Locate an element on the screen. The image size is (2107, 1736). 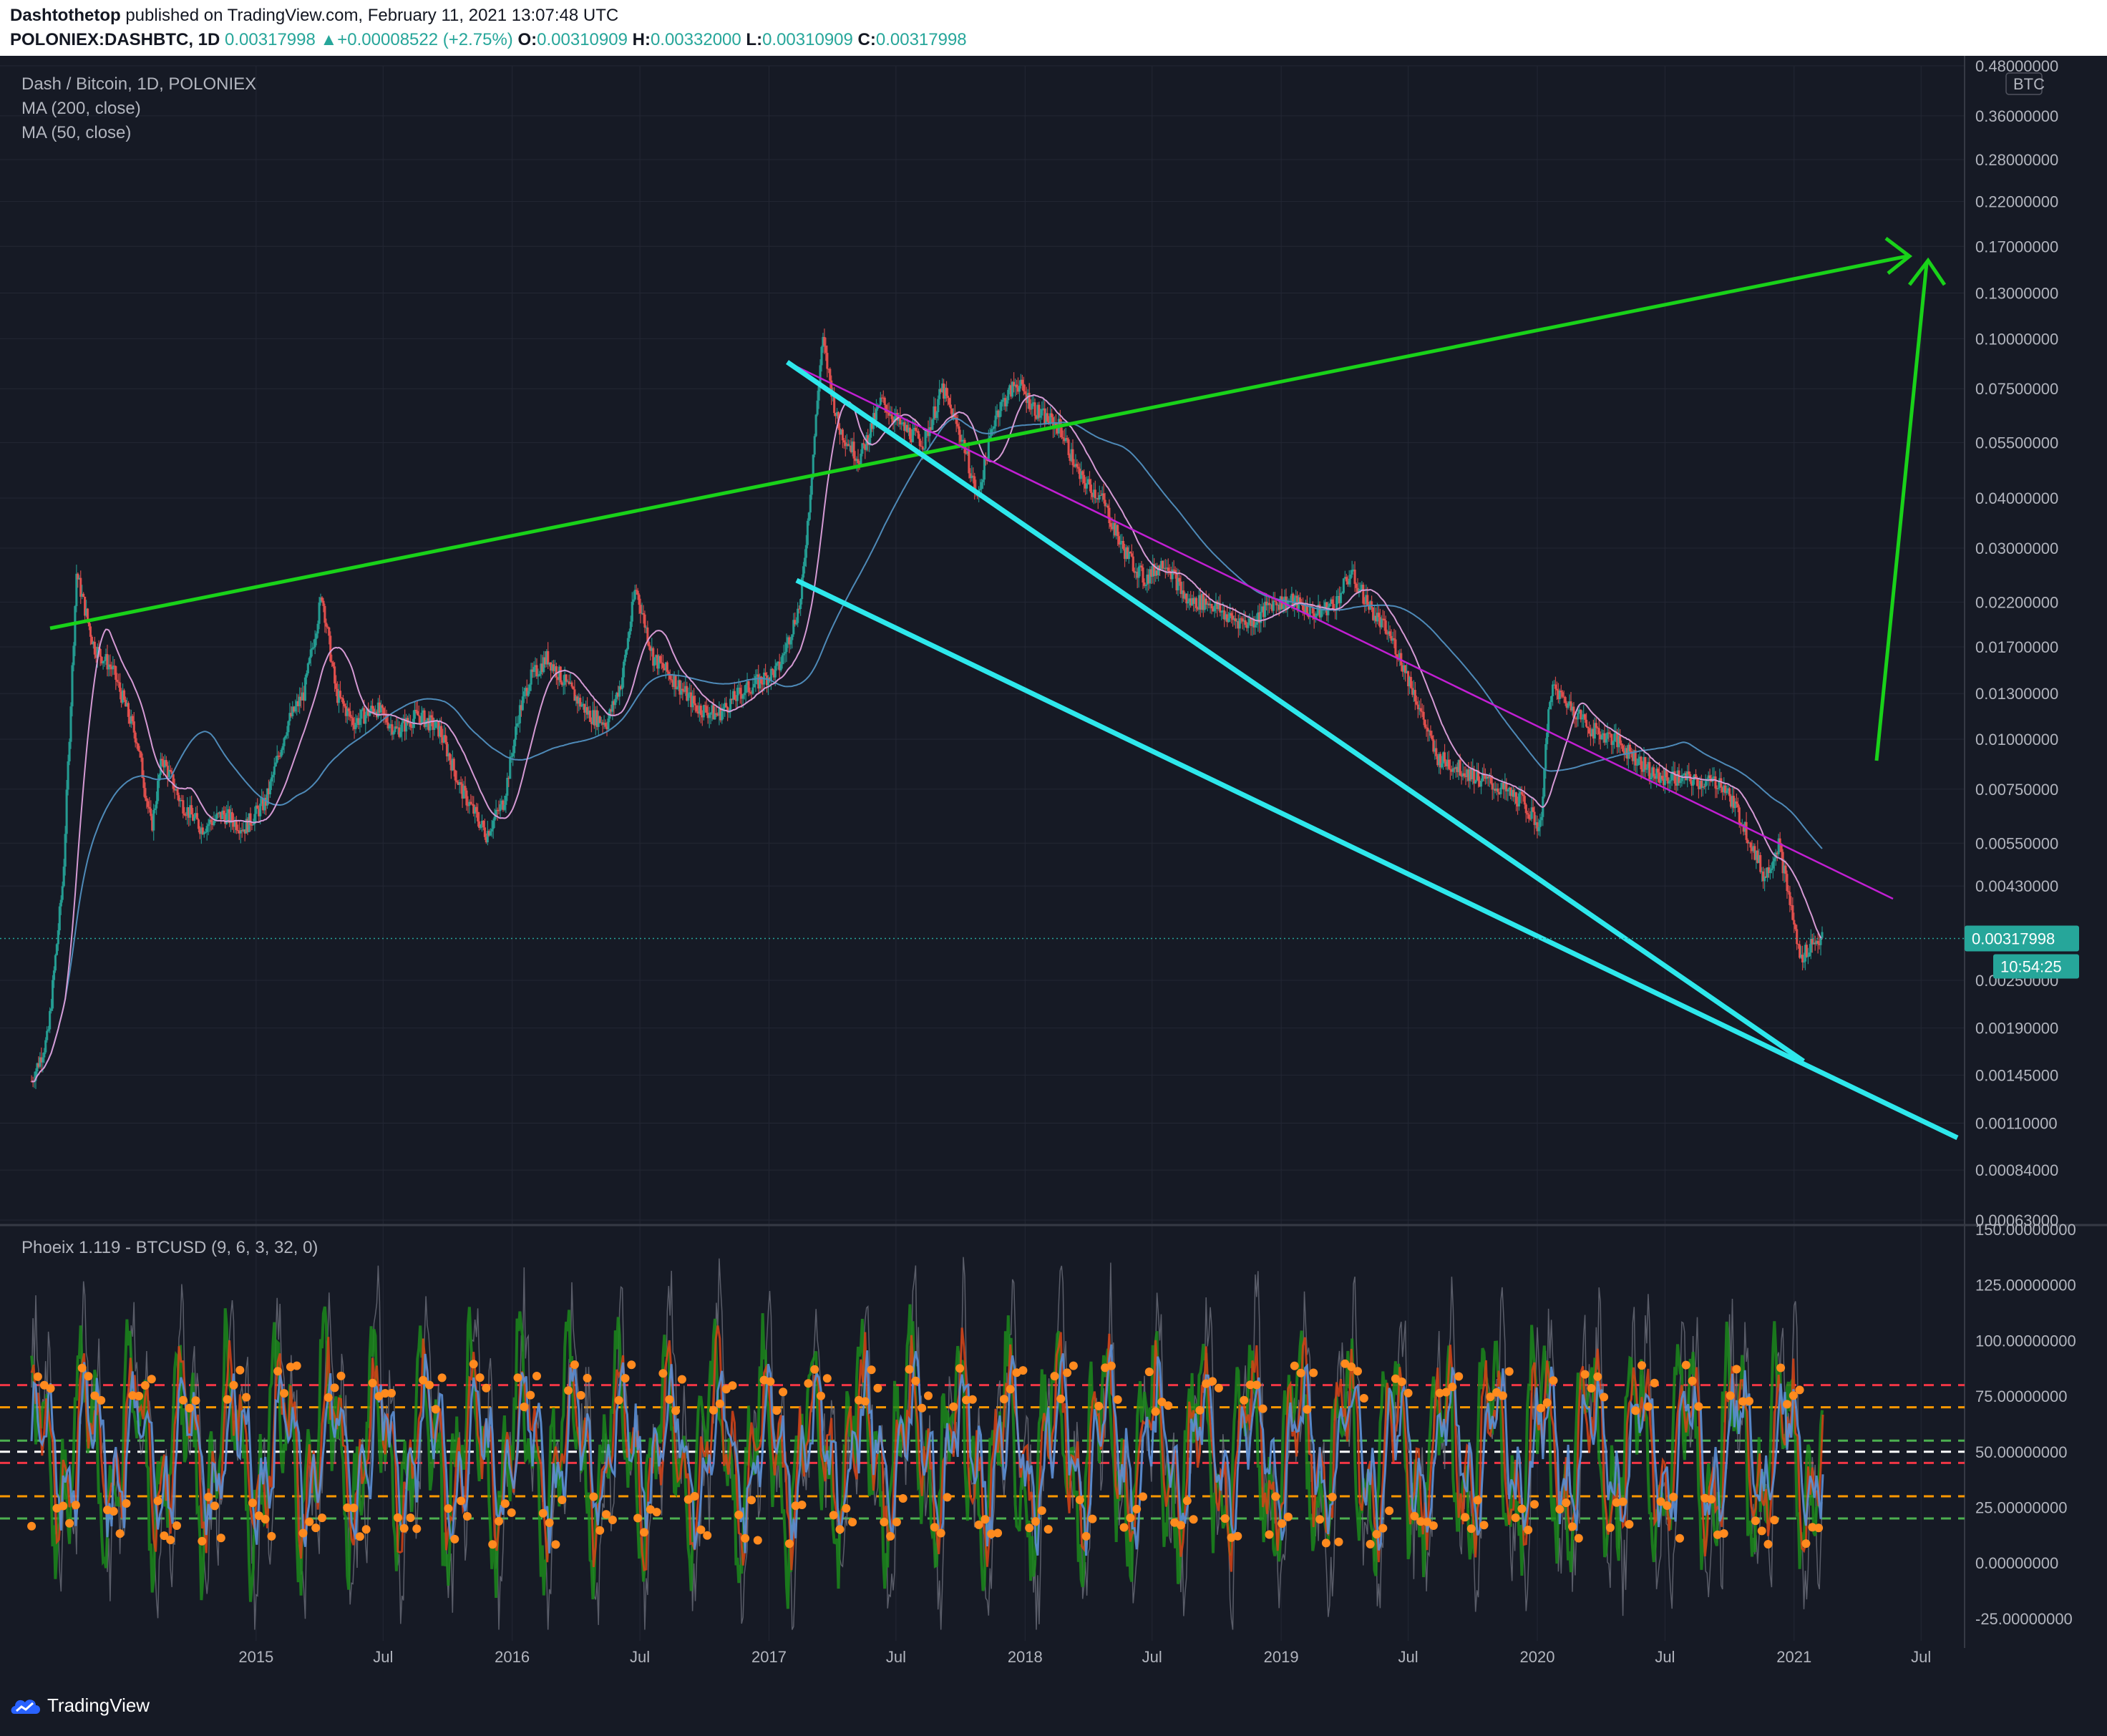
legend-ma200: MA (200, close) is located at coordinates (81, 109).